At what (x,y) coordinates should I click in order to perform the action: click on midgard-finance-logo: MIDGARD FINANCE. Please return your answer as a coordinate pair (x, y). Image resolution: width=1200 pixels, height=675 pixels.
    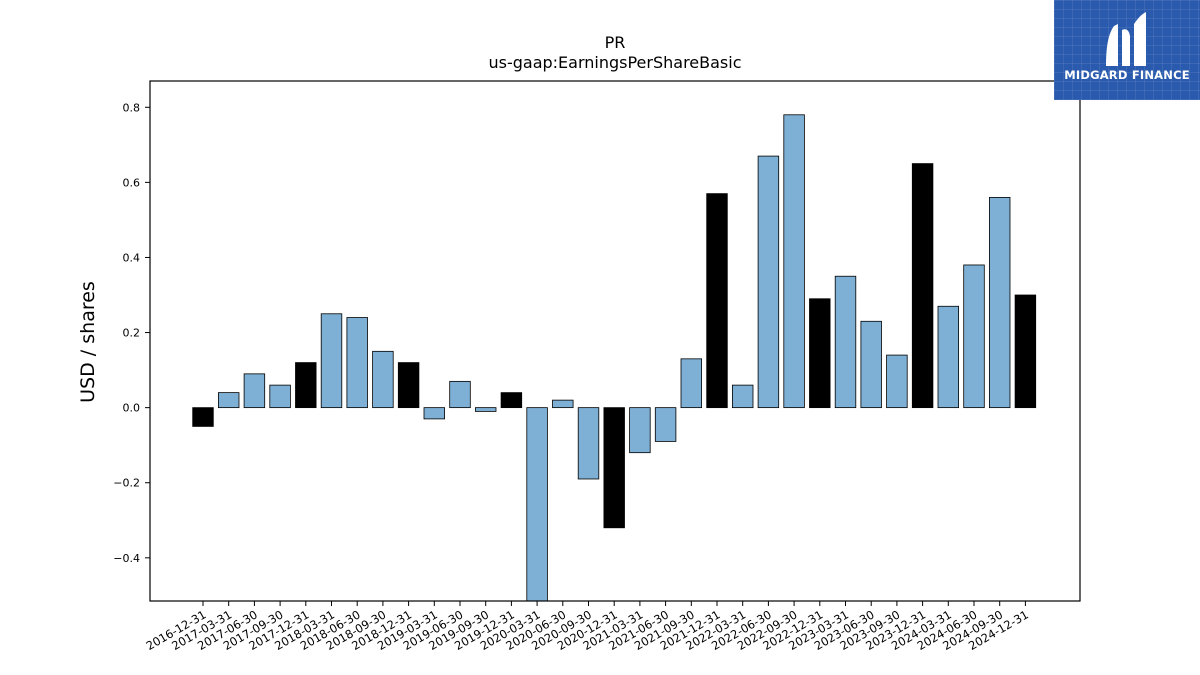
    Looking at the image, I should click on (1127, 50).